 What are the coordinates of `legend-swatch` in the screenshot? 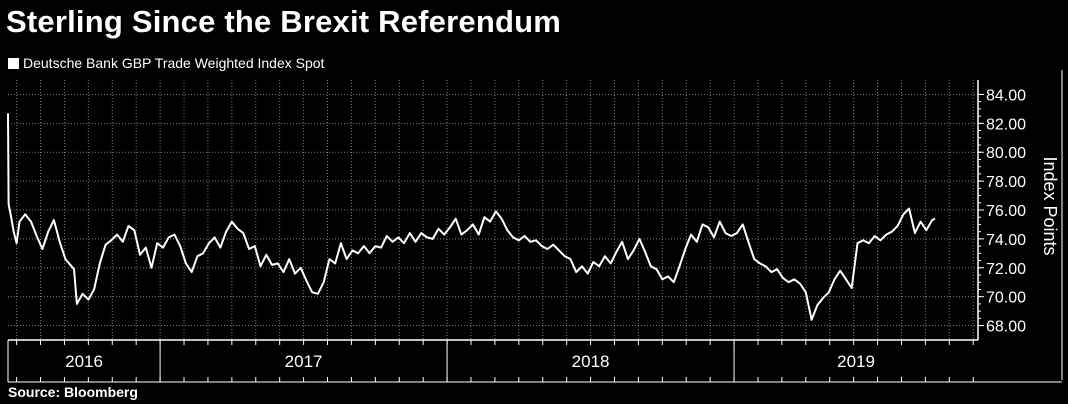 It's located at (13, 63).